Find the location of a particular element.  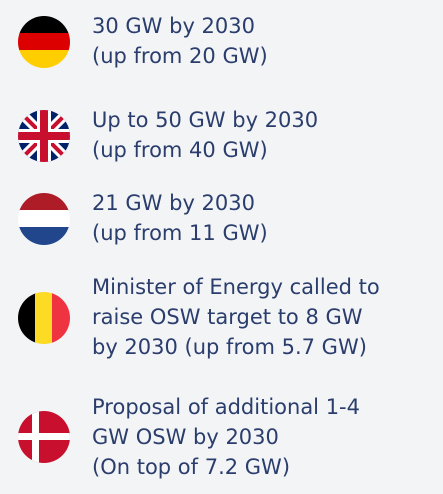

target-text: Up to 50 GW by 2030 is located at coordinates (205, 120).